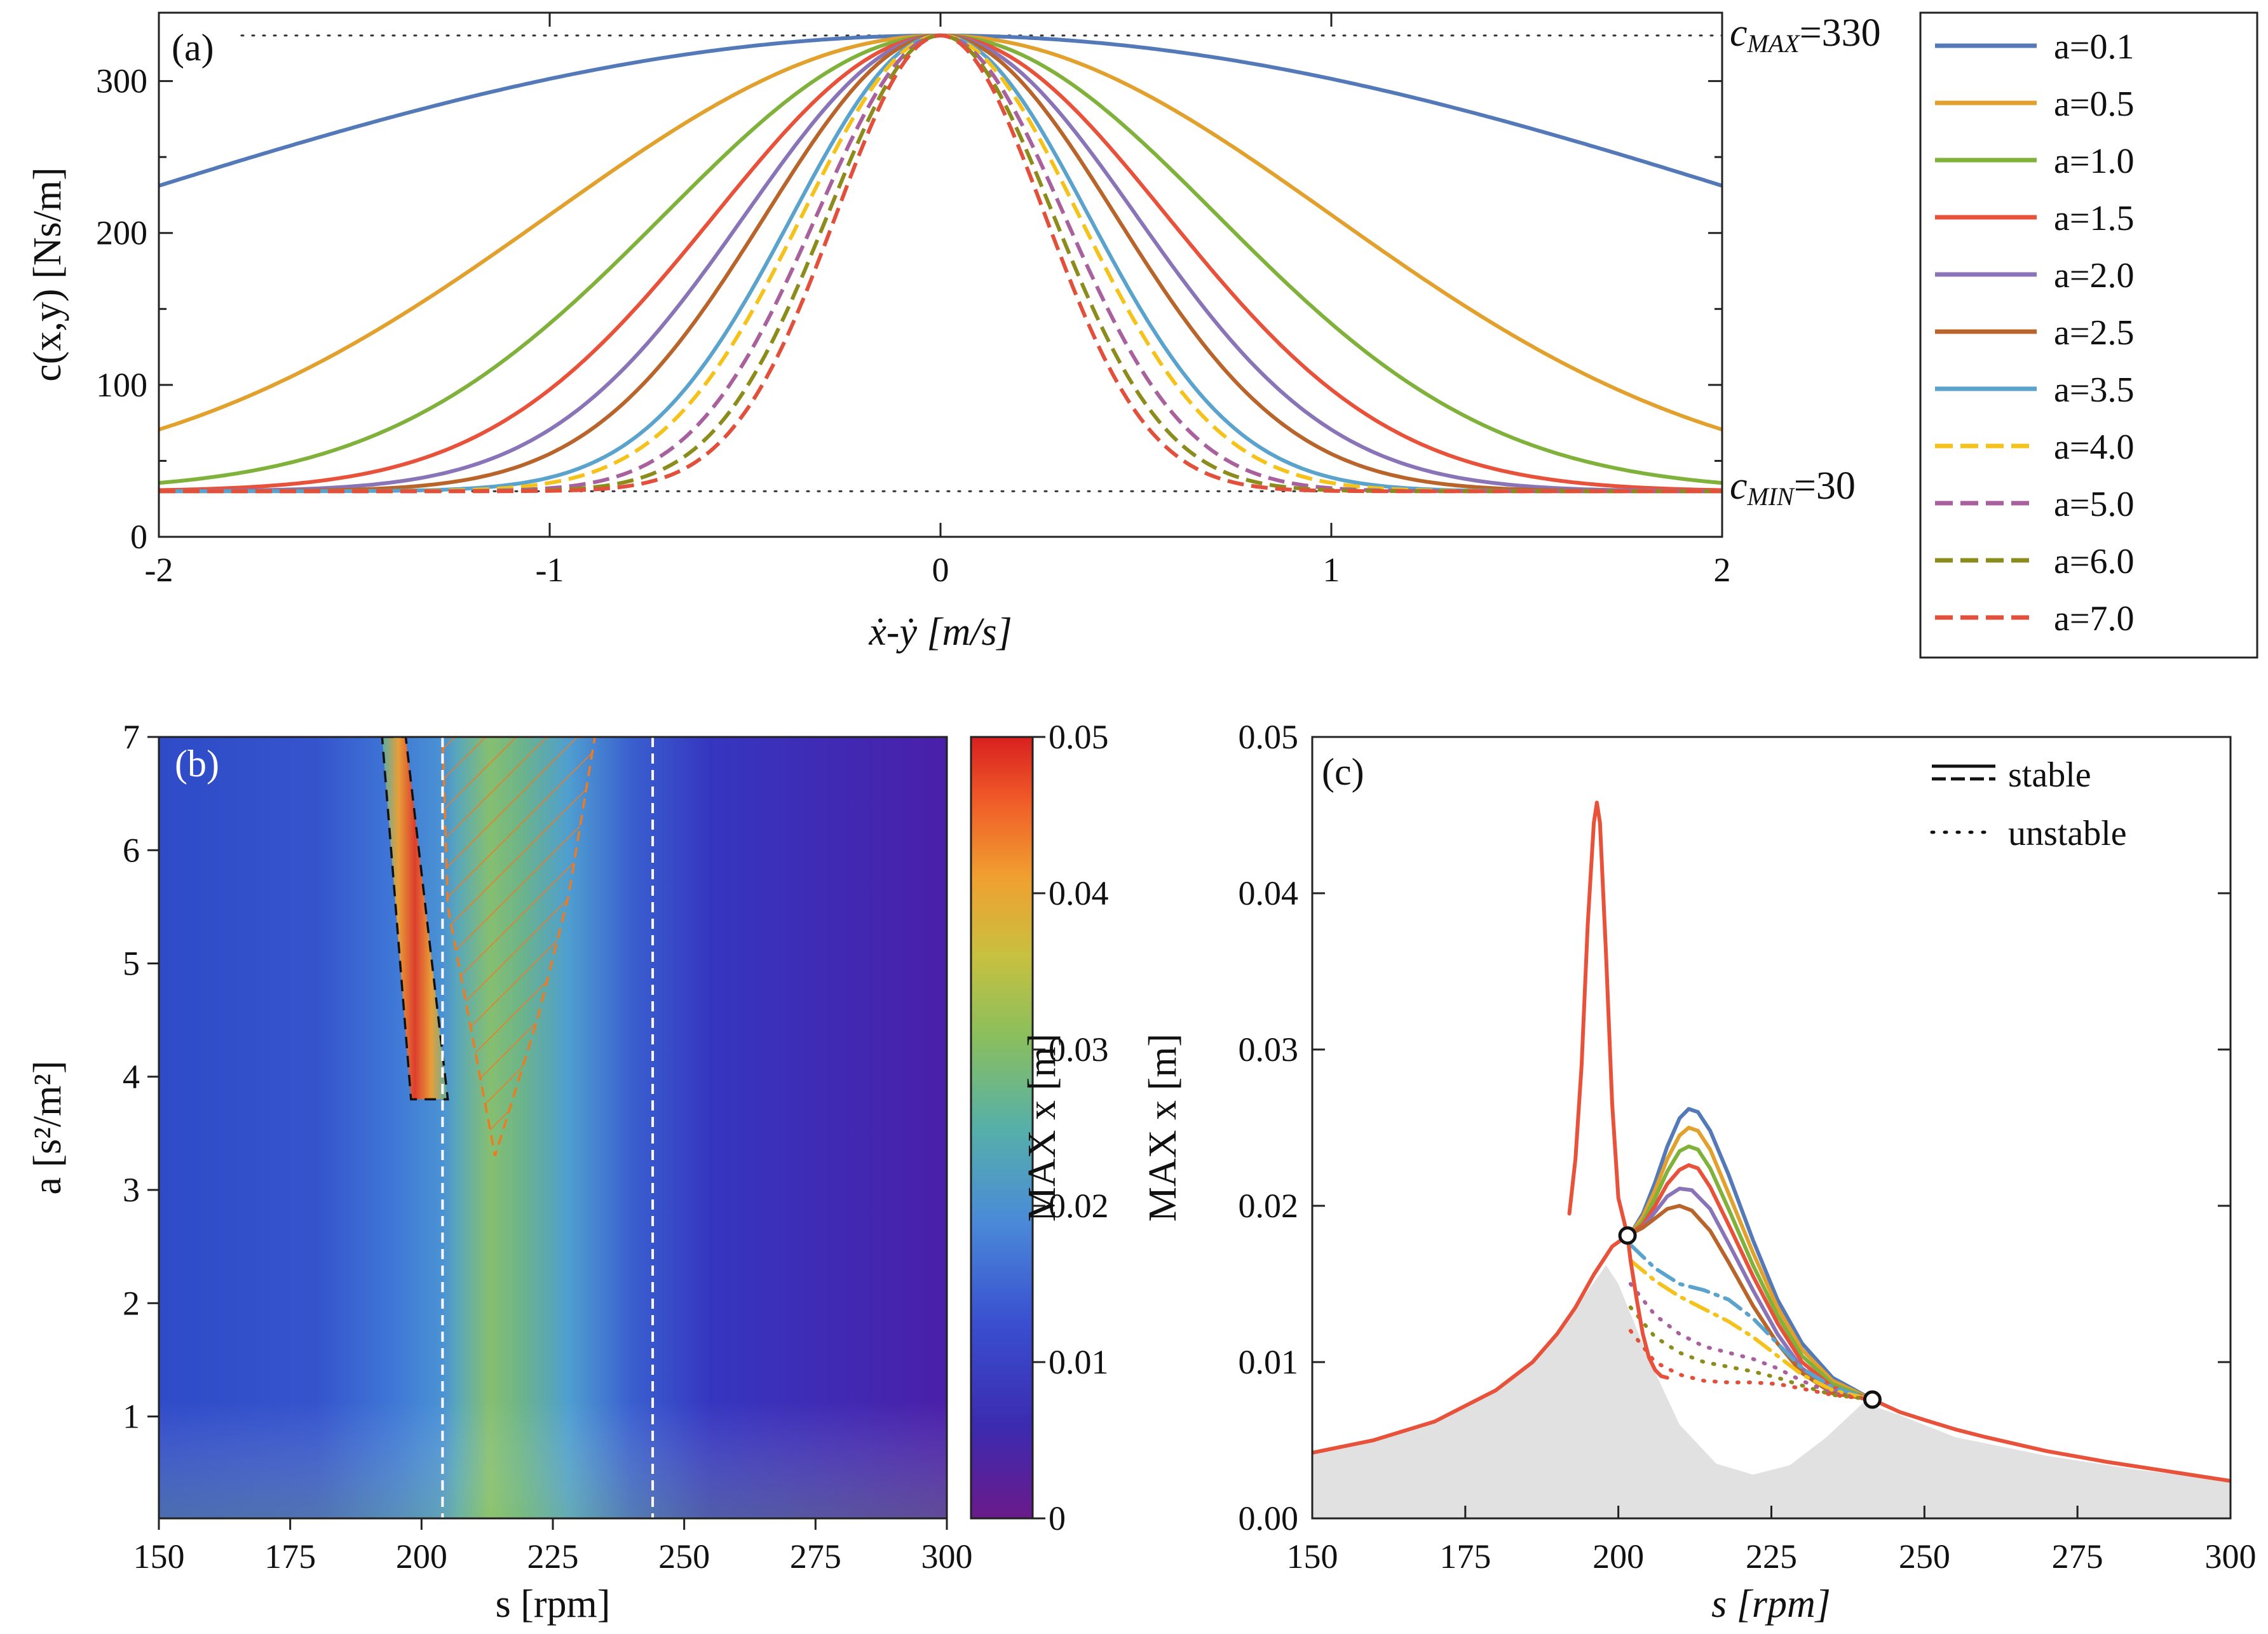 The image size is (2268, 1634). What do you see at coordinates (193, 48) in the screenshot?
I see `a-panel-label: (a)` at bounding box center [193, 48].